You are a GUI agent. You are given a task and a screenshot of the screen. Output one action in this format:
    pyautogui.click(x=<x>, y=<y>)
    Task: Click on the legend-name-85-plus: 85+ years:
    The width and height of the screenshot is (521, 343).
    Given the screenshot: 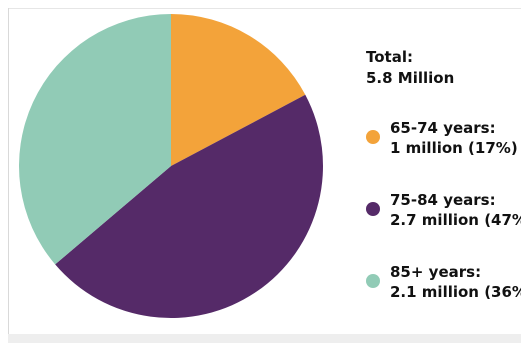 What is the action you would take?
    pyautogui.click(x=436, y=272)
    